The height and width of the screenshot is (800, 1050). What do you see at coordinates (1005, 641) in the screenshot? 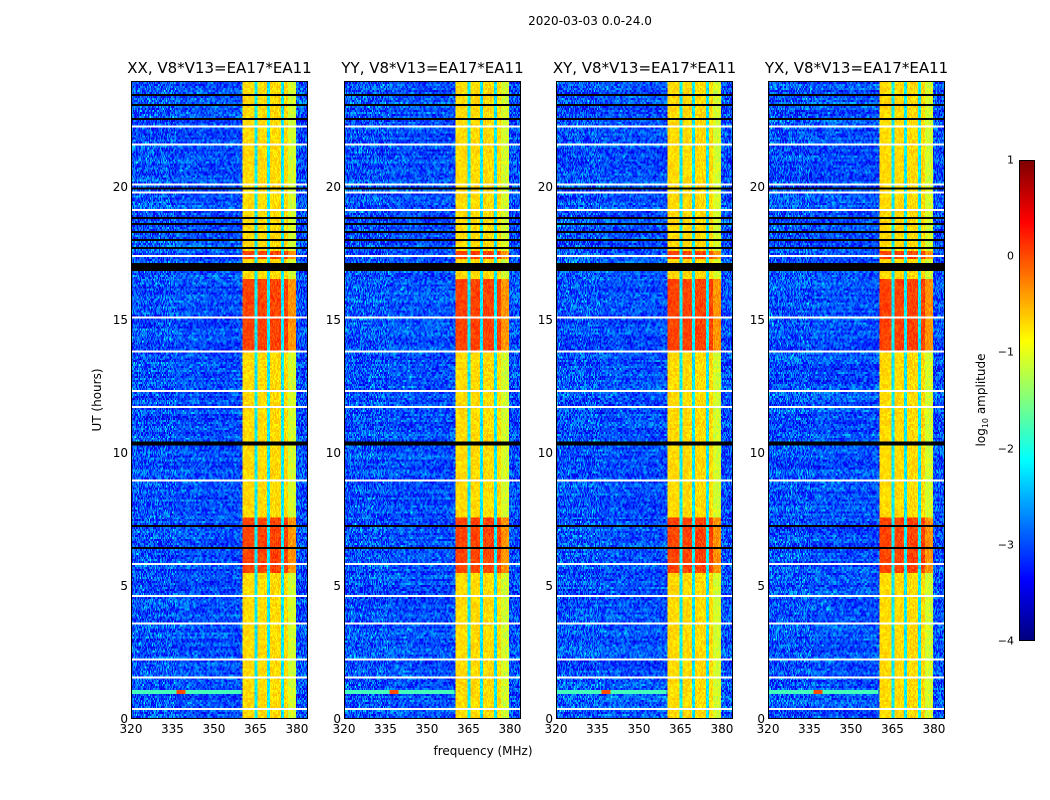
I see `colorbar-tick-label: −4` at bounding box center [1005, 641].